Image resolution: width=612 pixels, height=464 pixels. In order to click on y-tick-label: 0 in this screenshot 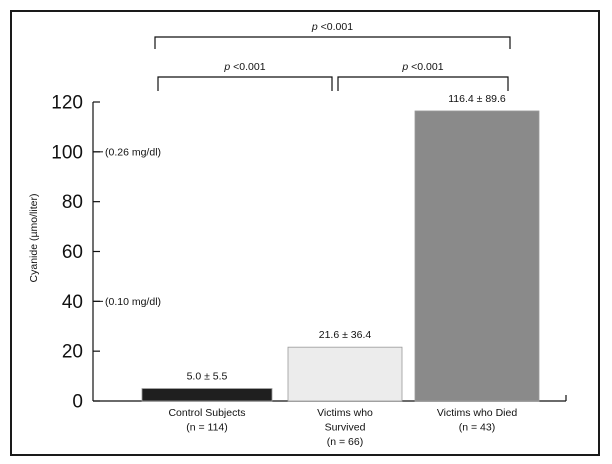, I will do `click(77, 402)`.